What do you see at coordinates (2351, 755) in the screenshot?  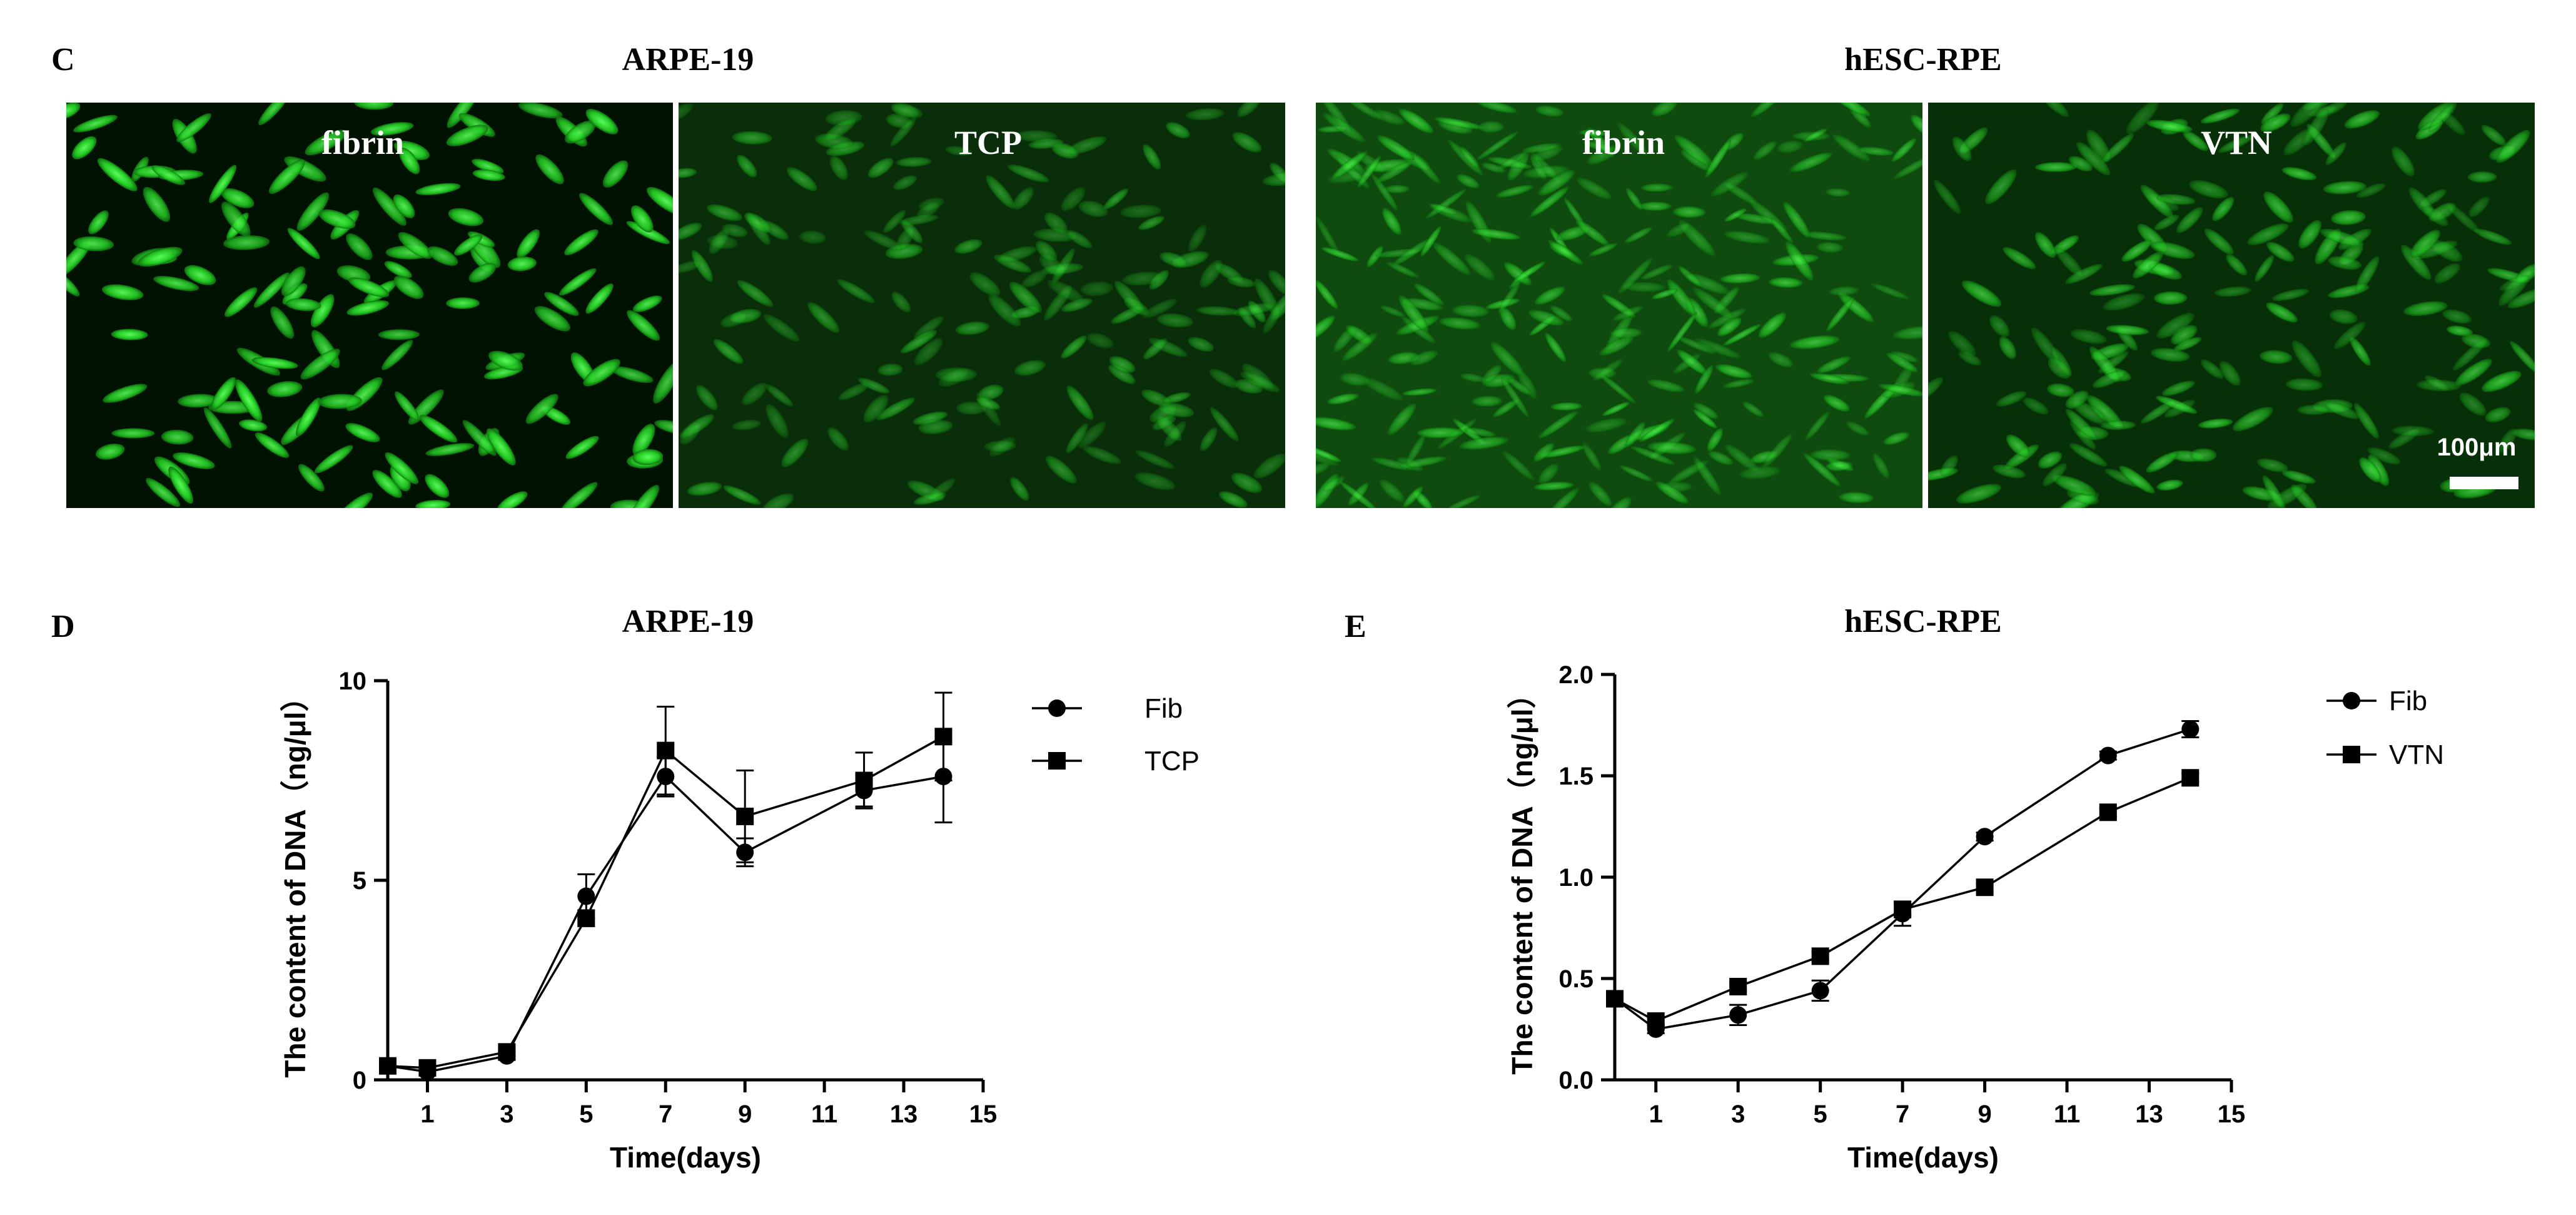 I see `legend-marker` at bounding box center [2351, 755].